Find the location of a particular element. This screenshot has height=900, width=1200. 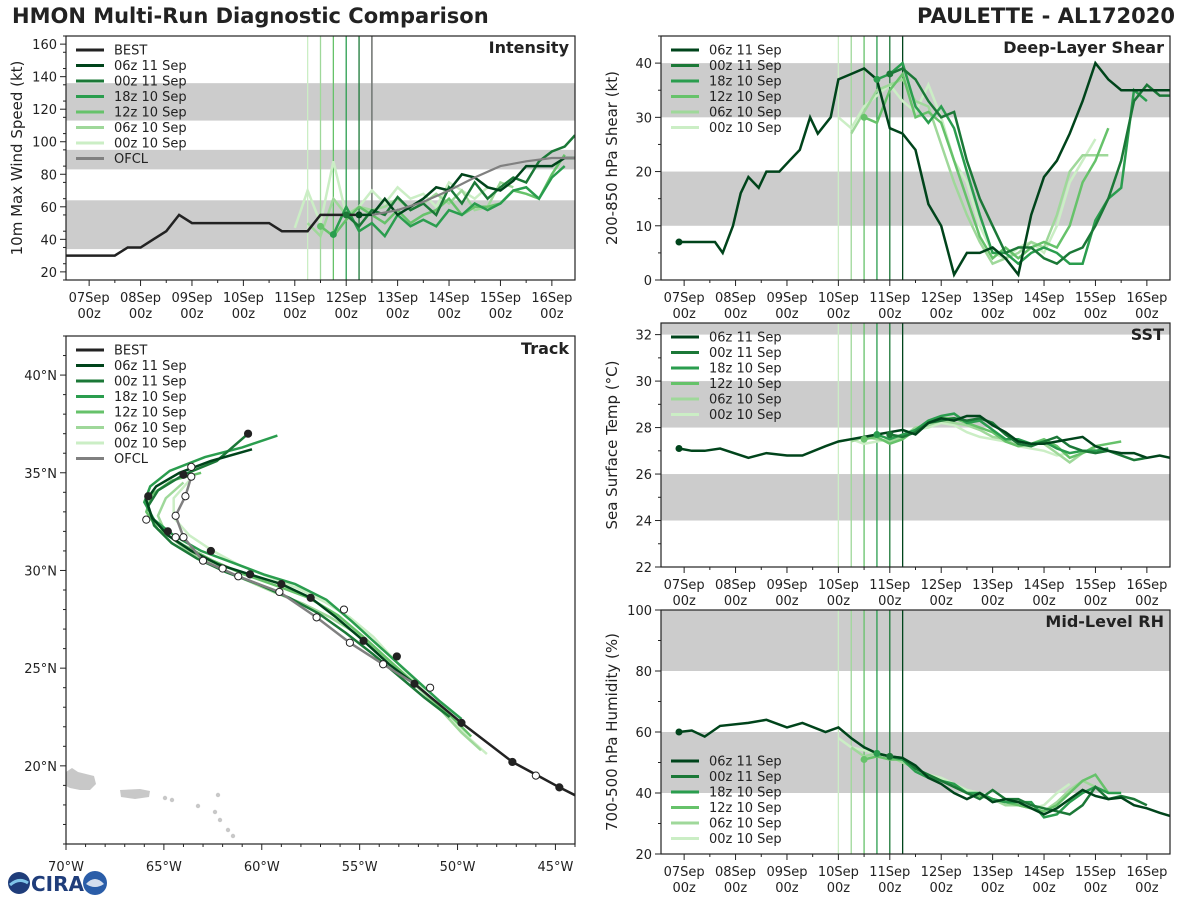

y-tick-label: 22 is located at coordinates (643, 568).